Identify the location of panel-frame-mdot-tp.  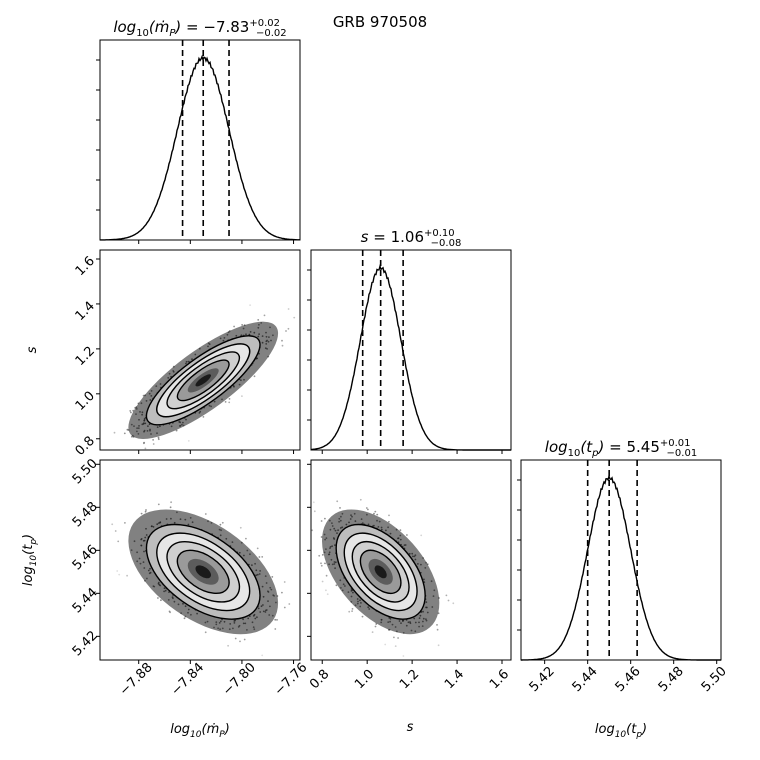
(200, 560).